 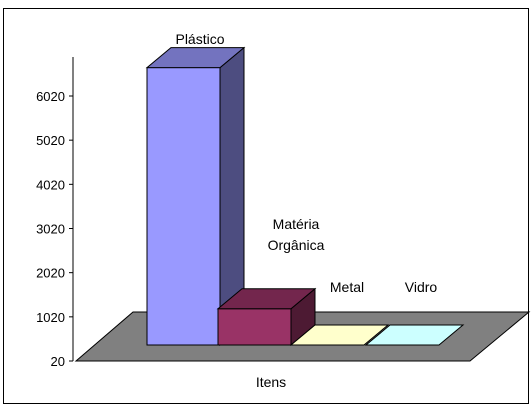 What do you see at coordinates (50, 184) in the screenshot?
I see `y-tick-label: 4020` at bounding box center [50, 184].